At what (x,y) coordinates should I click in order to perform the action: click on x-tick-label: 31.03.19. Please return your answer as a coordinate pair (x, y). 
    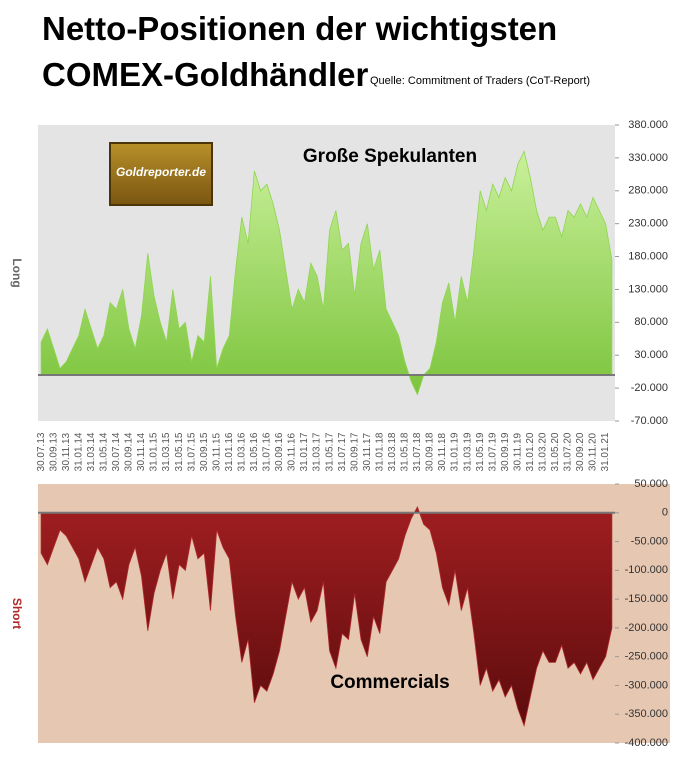
    Looking at the image, I should click on (467, 451).